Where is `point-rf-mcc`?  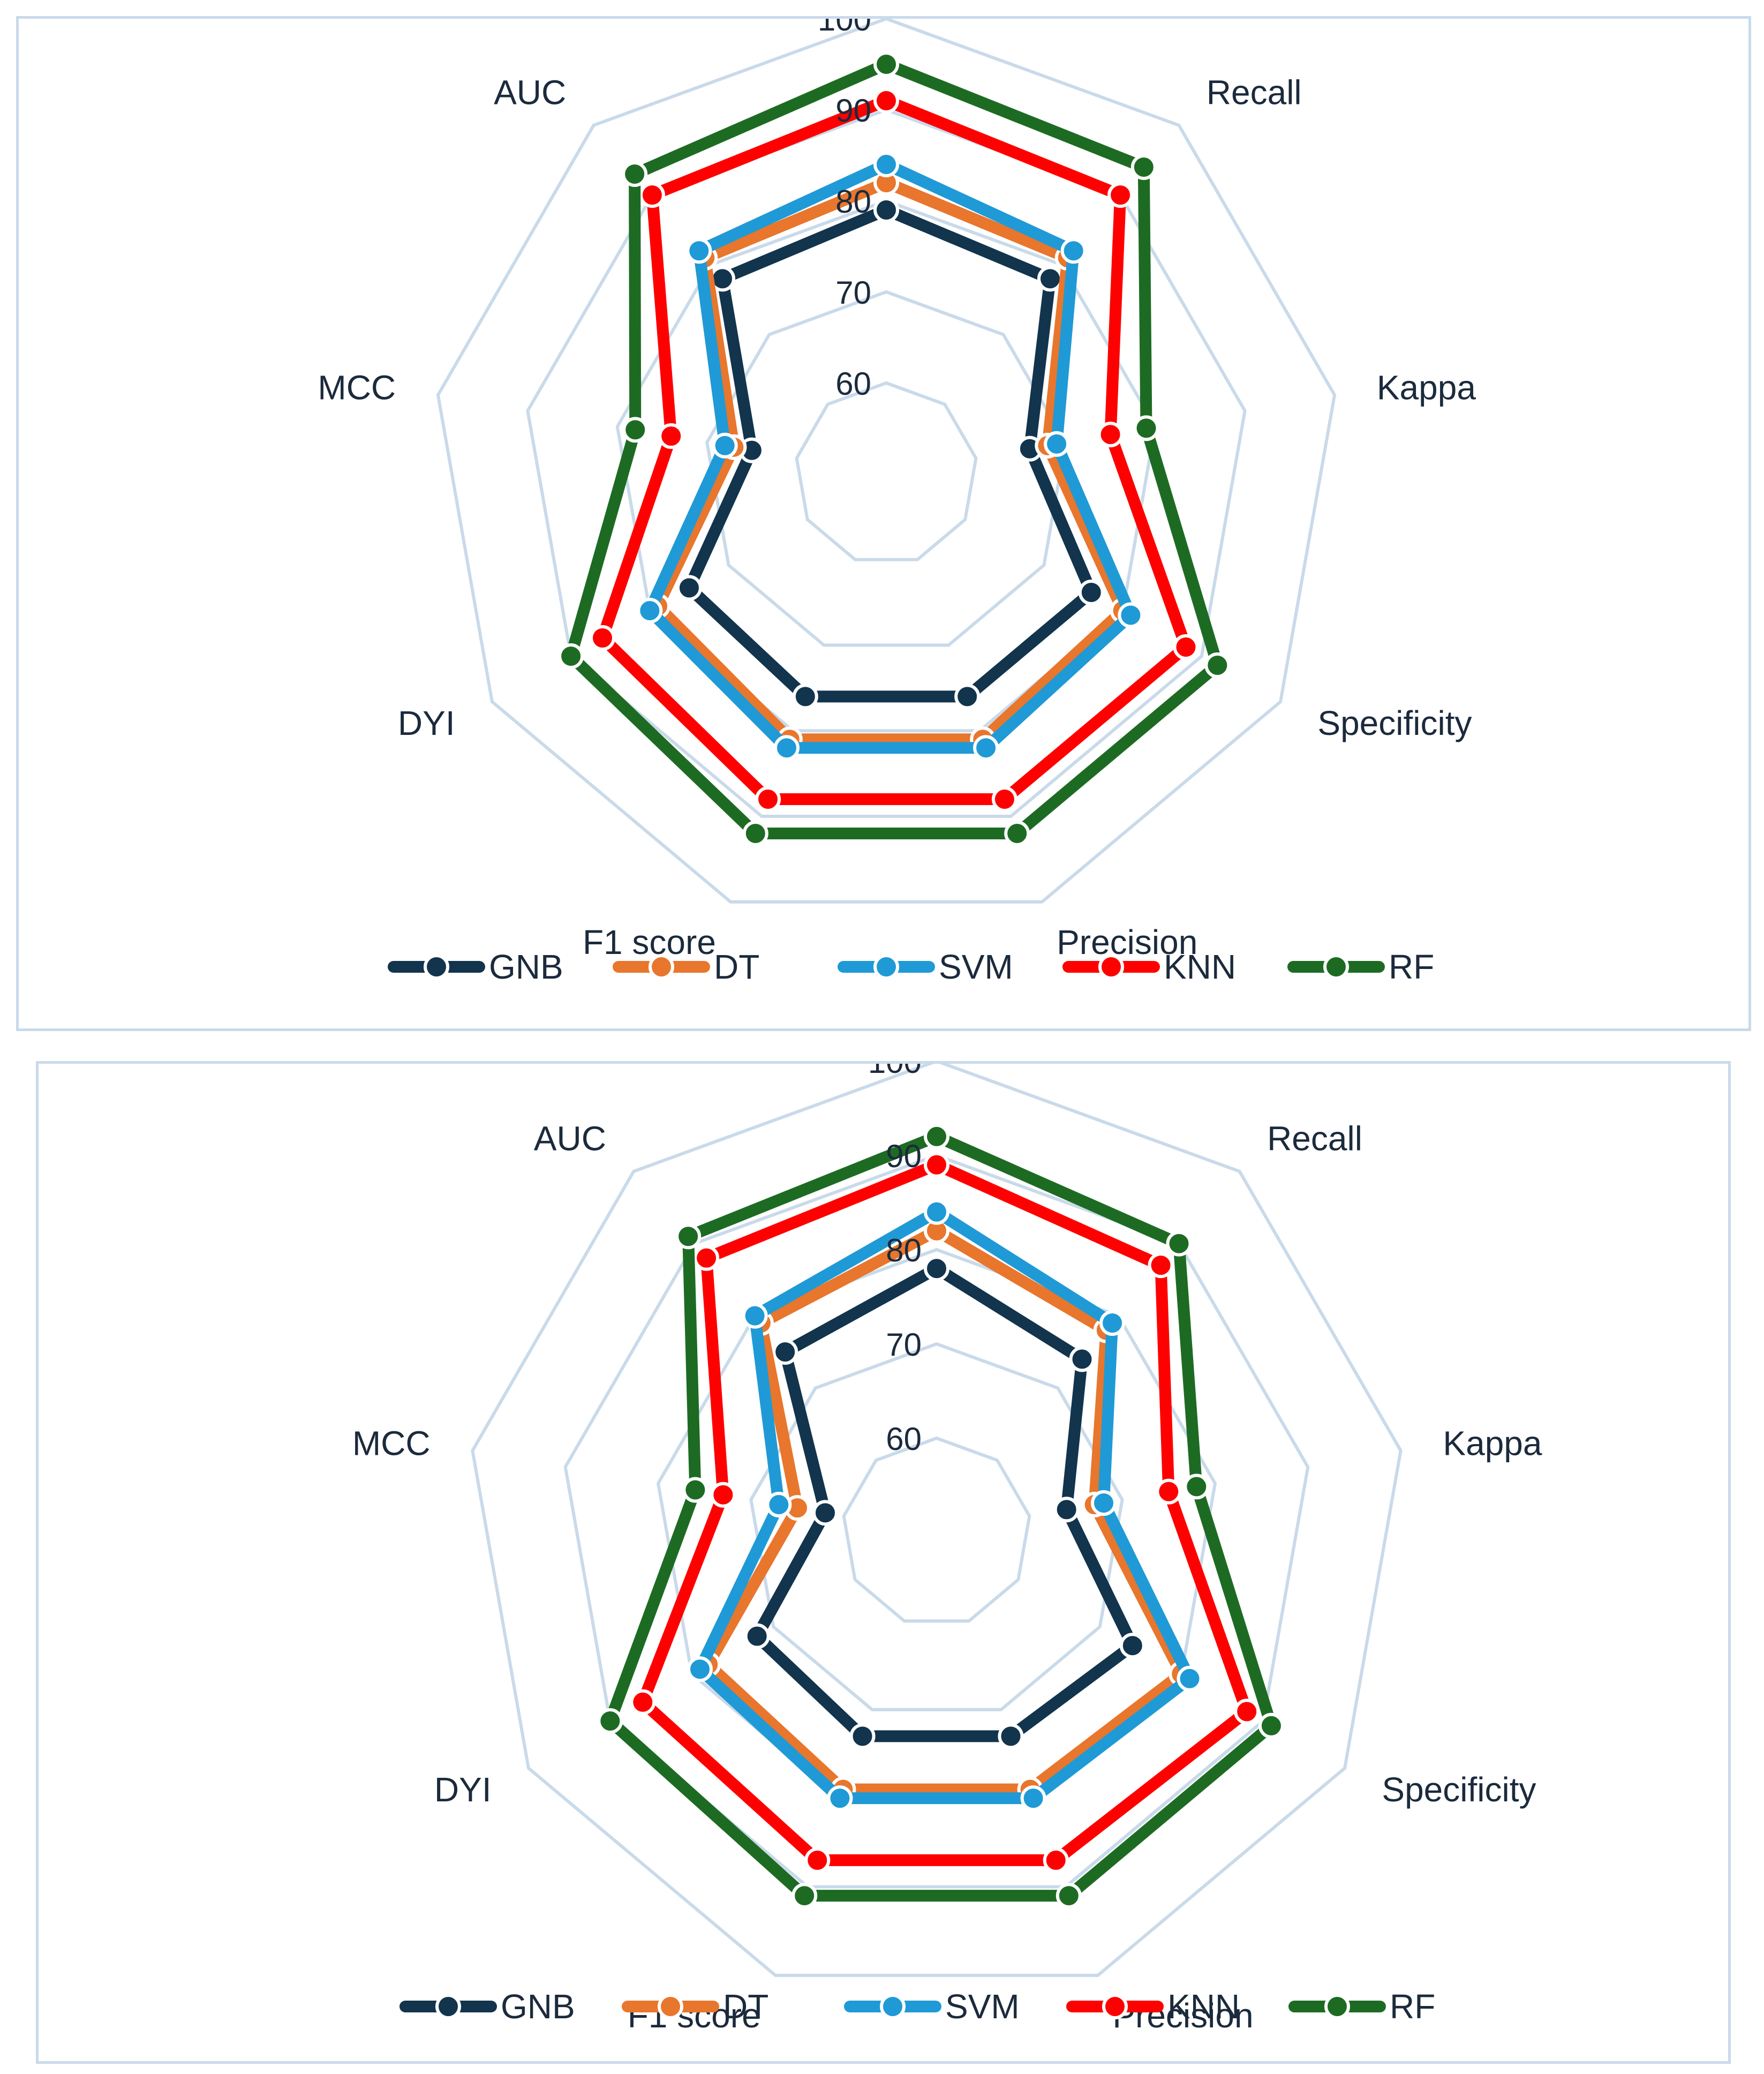 point-rf-mcc is located at coordinates (635, 430).